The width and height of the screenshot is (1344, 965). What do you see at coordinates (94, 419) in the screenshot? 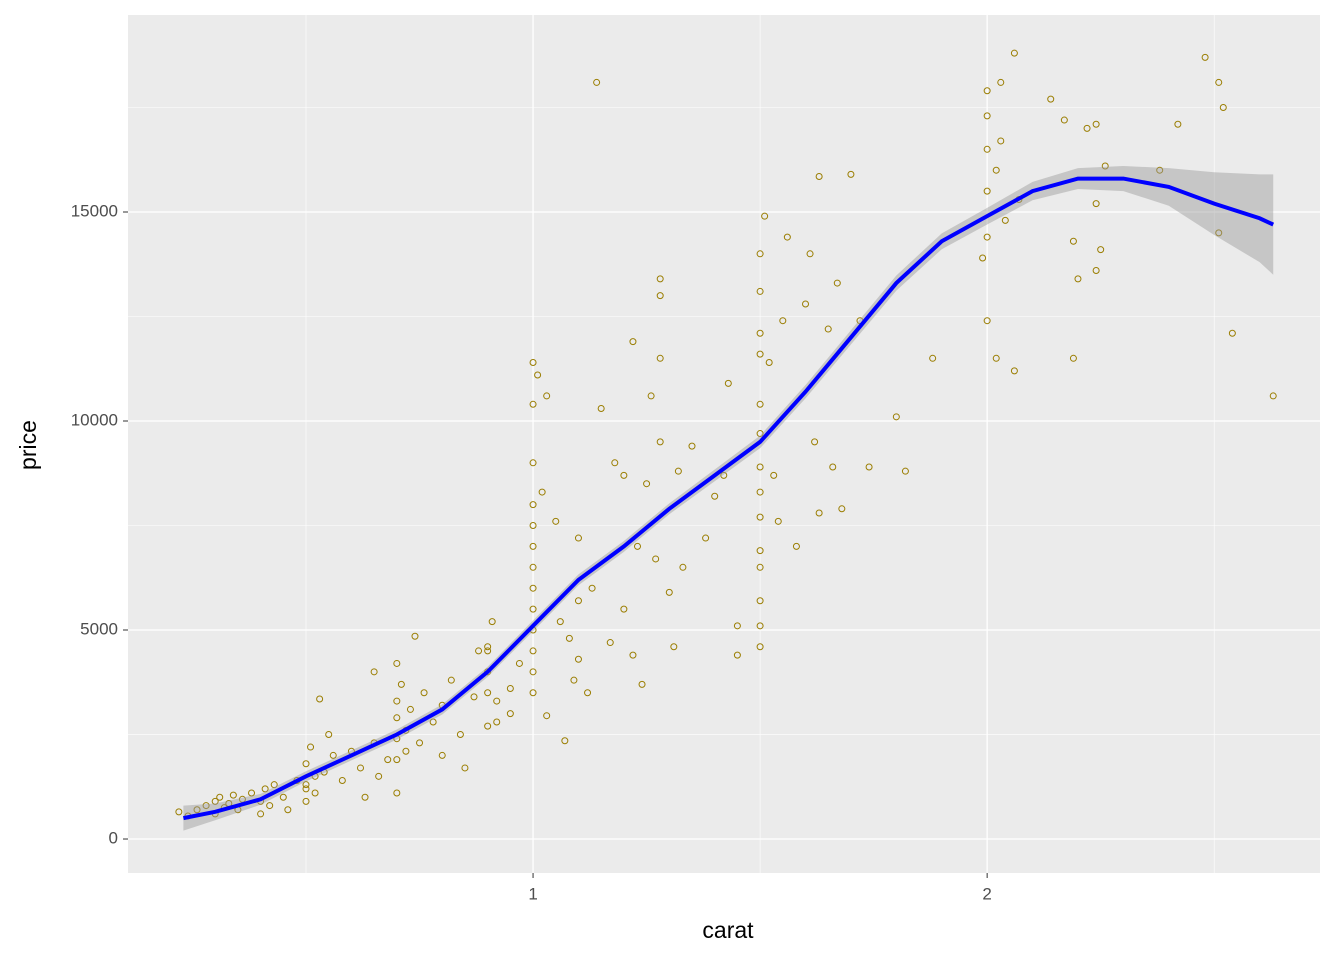
I see `y-tick-label: 10000` at bounding box center [94, 419].